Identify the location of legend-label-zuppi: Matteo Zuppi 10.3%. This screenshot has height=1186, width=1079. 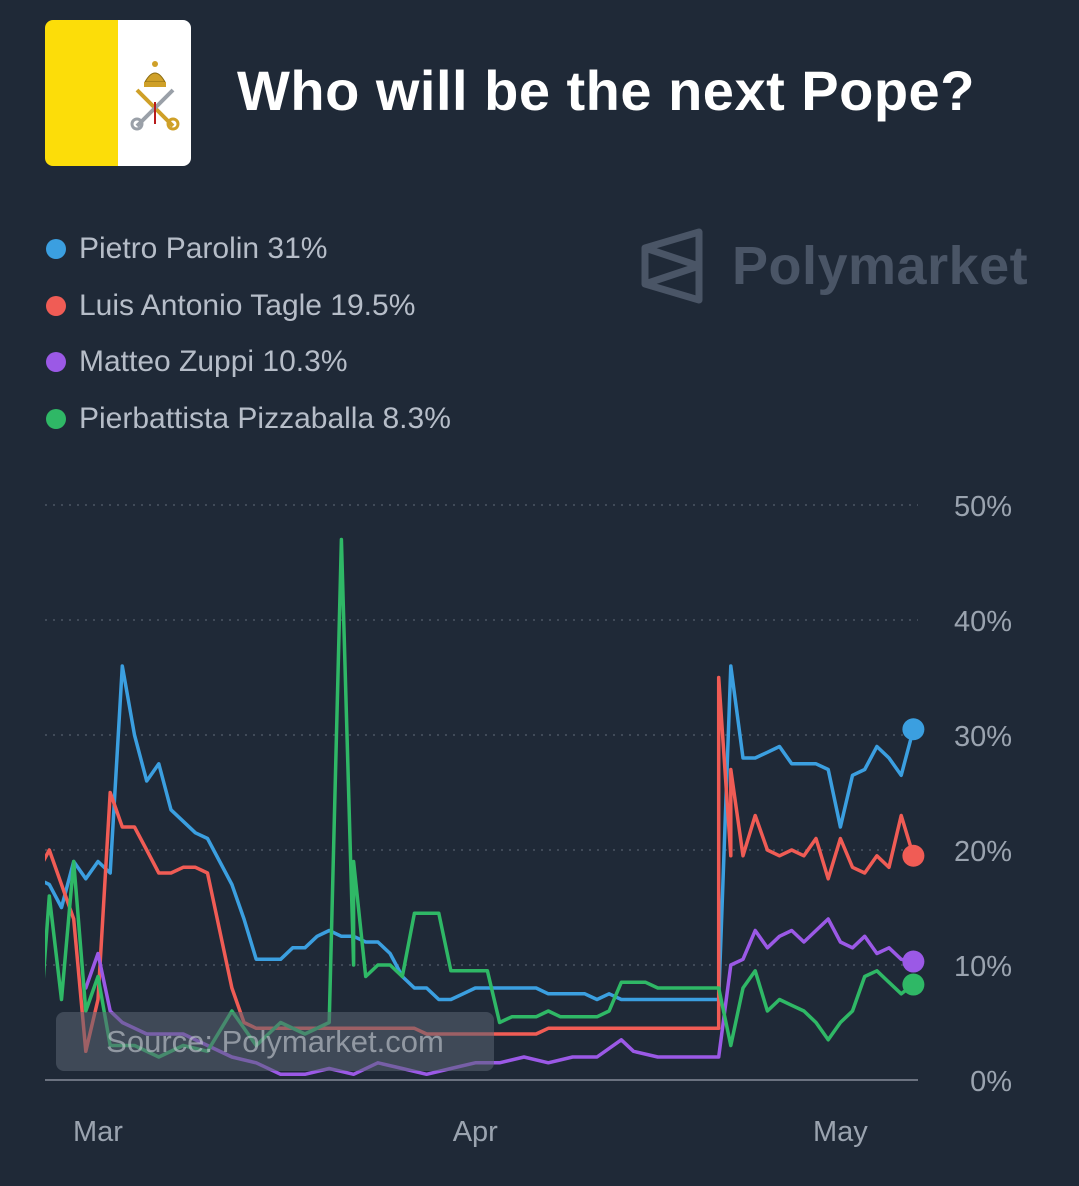
(213, 362).